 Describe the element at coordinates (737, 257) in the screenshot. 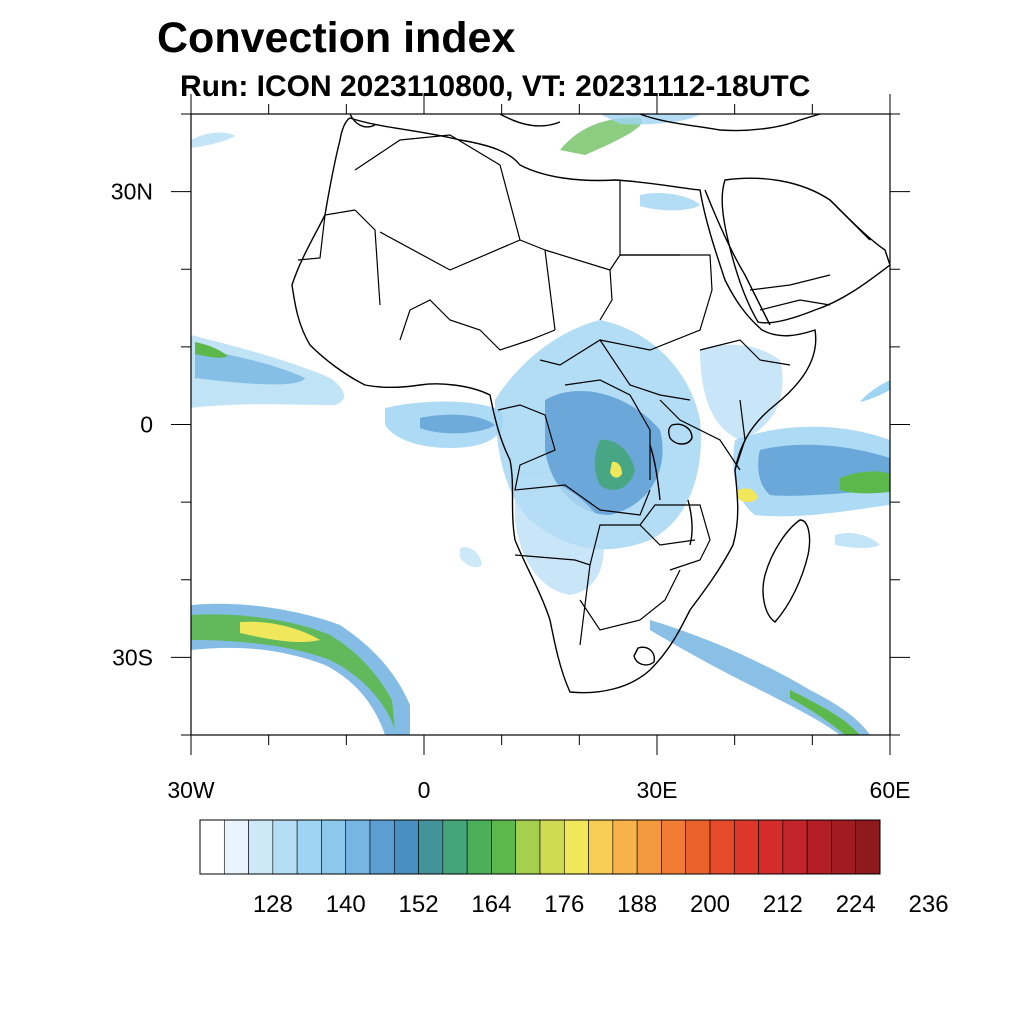

I see `red-sea` at that location.